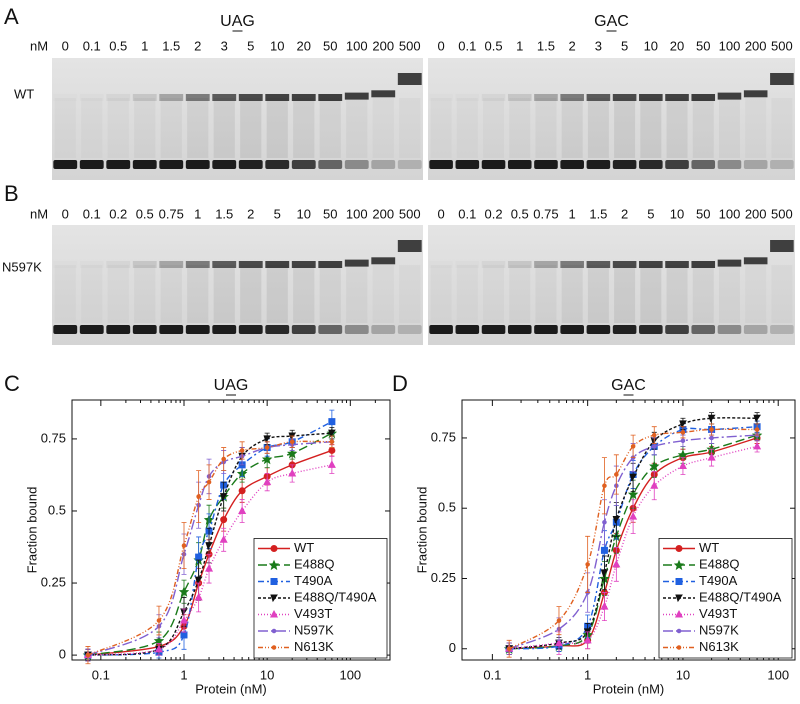 This screenshot has width=800, height=704. I want to click on panel-label: A, so click(11, 16).